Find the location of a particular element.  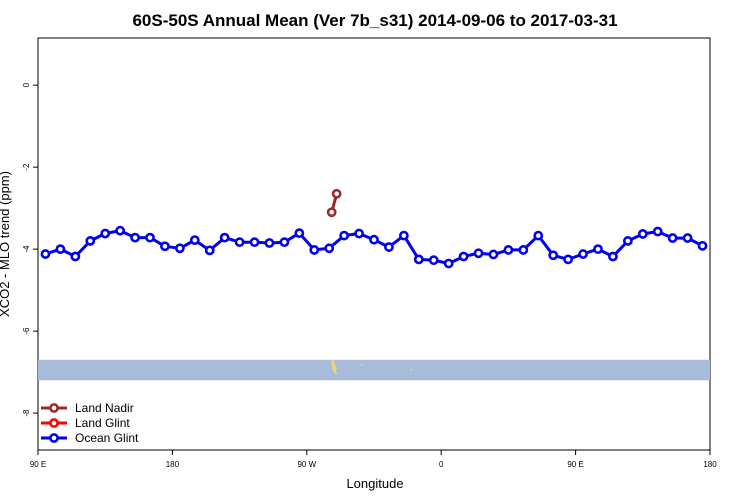

y-axis-title: XCO2 - MLO trend (ppm) is located at coordinates (6, 244).